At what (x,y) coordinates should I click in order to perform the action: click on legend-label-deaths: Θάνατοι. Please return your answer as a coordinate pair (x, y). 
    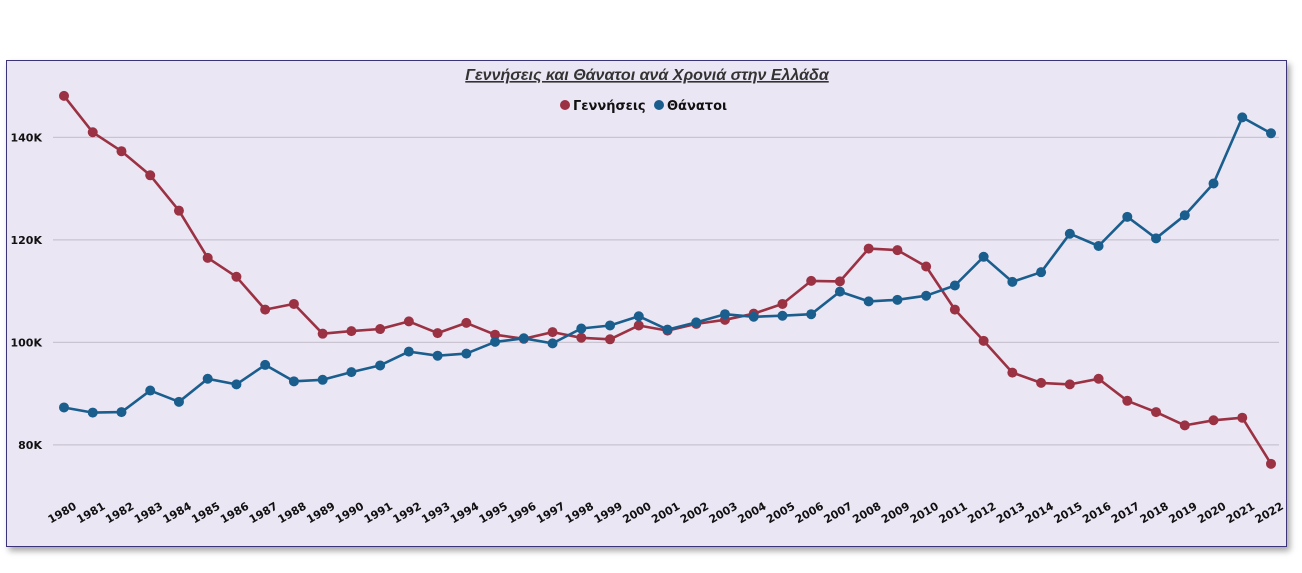
    Looking at the image, I should click on (697, 106).